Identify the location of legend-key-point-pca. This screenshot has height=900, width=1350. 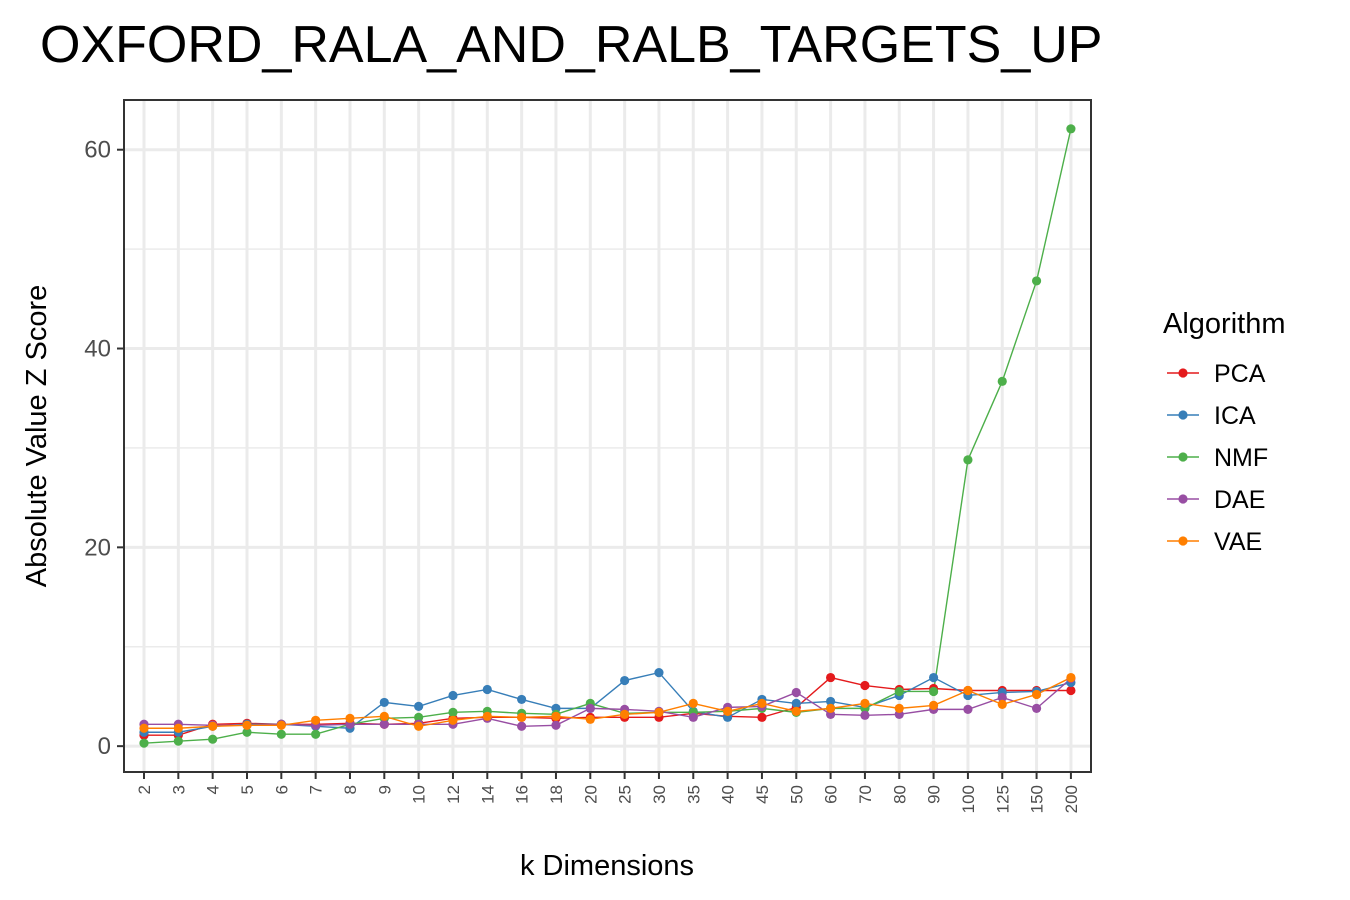
(1183, 373).